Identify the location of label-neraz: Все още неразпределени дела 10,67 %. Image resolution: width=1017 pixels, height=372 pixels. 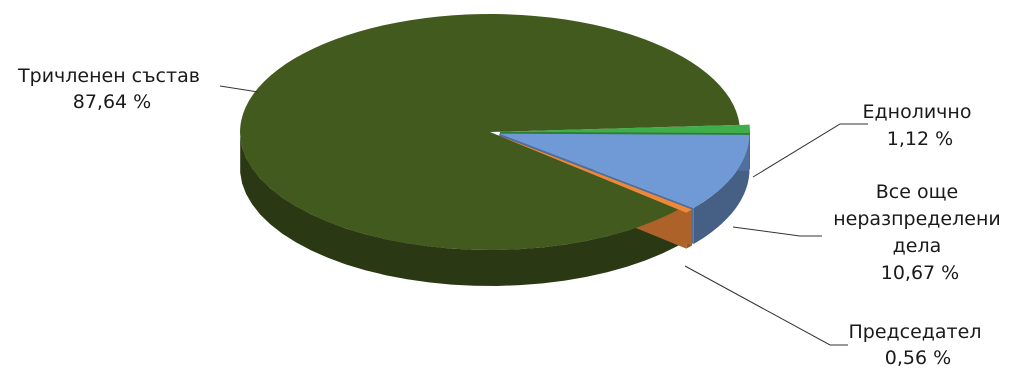
(920, 232).